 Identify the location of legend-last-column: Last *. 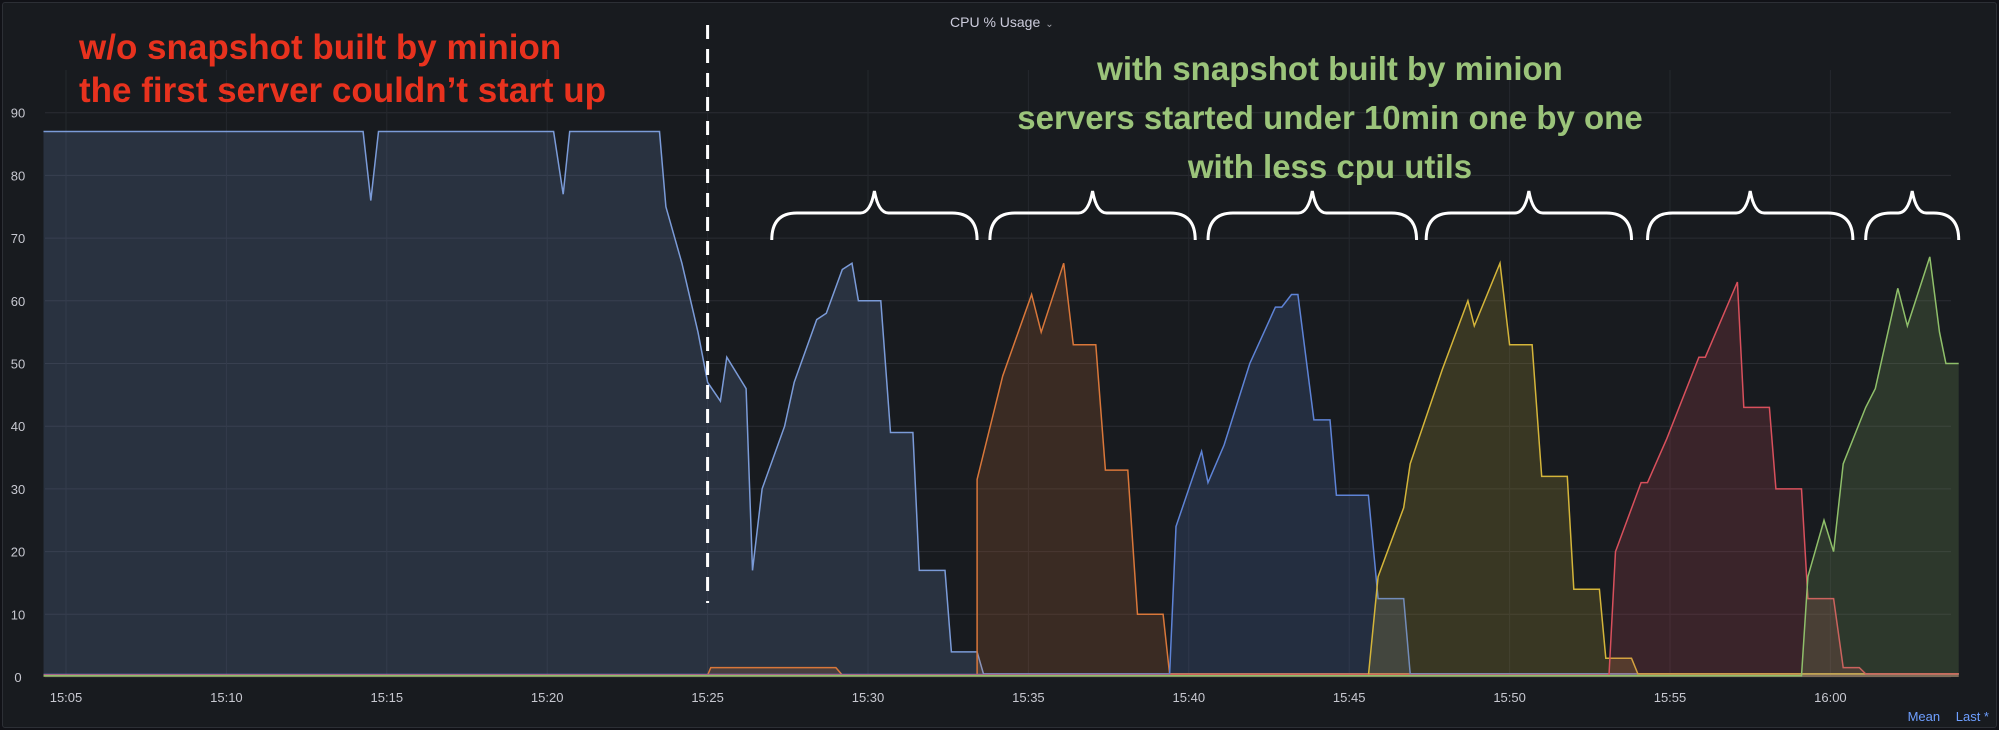
(1972, 716).